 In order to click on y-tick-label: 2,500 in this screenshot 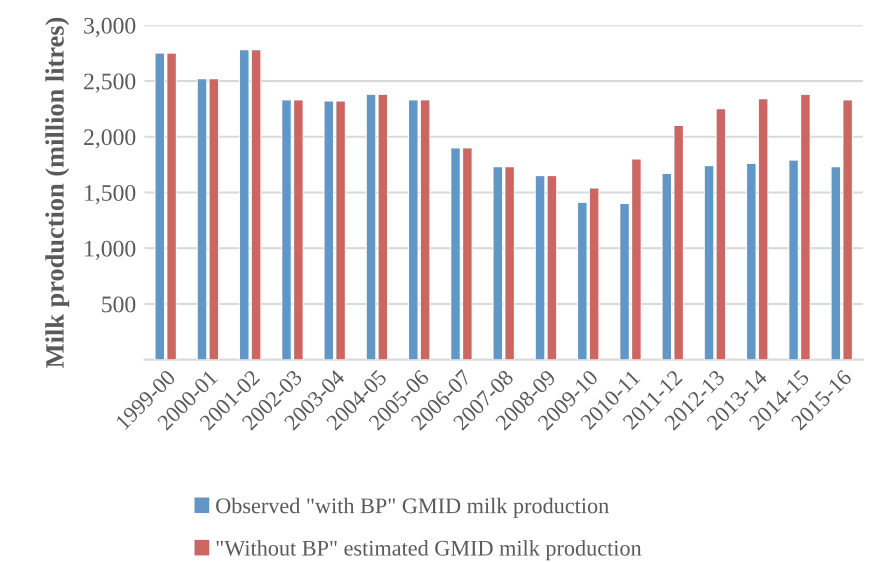, I will do `click(110, 83)`.